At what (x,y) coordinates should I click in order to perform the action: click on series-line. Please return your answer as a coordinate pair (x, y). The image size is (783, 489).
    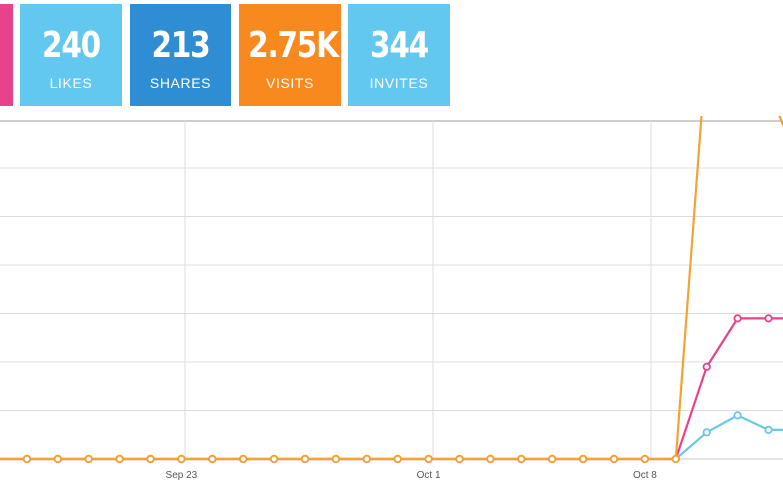
    Looking at the image, I should click on (391, 437).